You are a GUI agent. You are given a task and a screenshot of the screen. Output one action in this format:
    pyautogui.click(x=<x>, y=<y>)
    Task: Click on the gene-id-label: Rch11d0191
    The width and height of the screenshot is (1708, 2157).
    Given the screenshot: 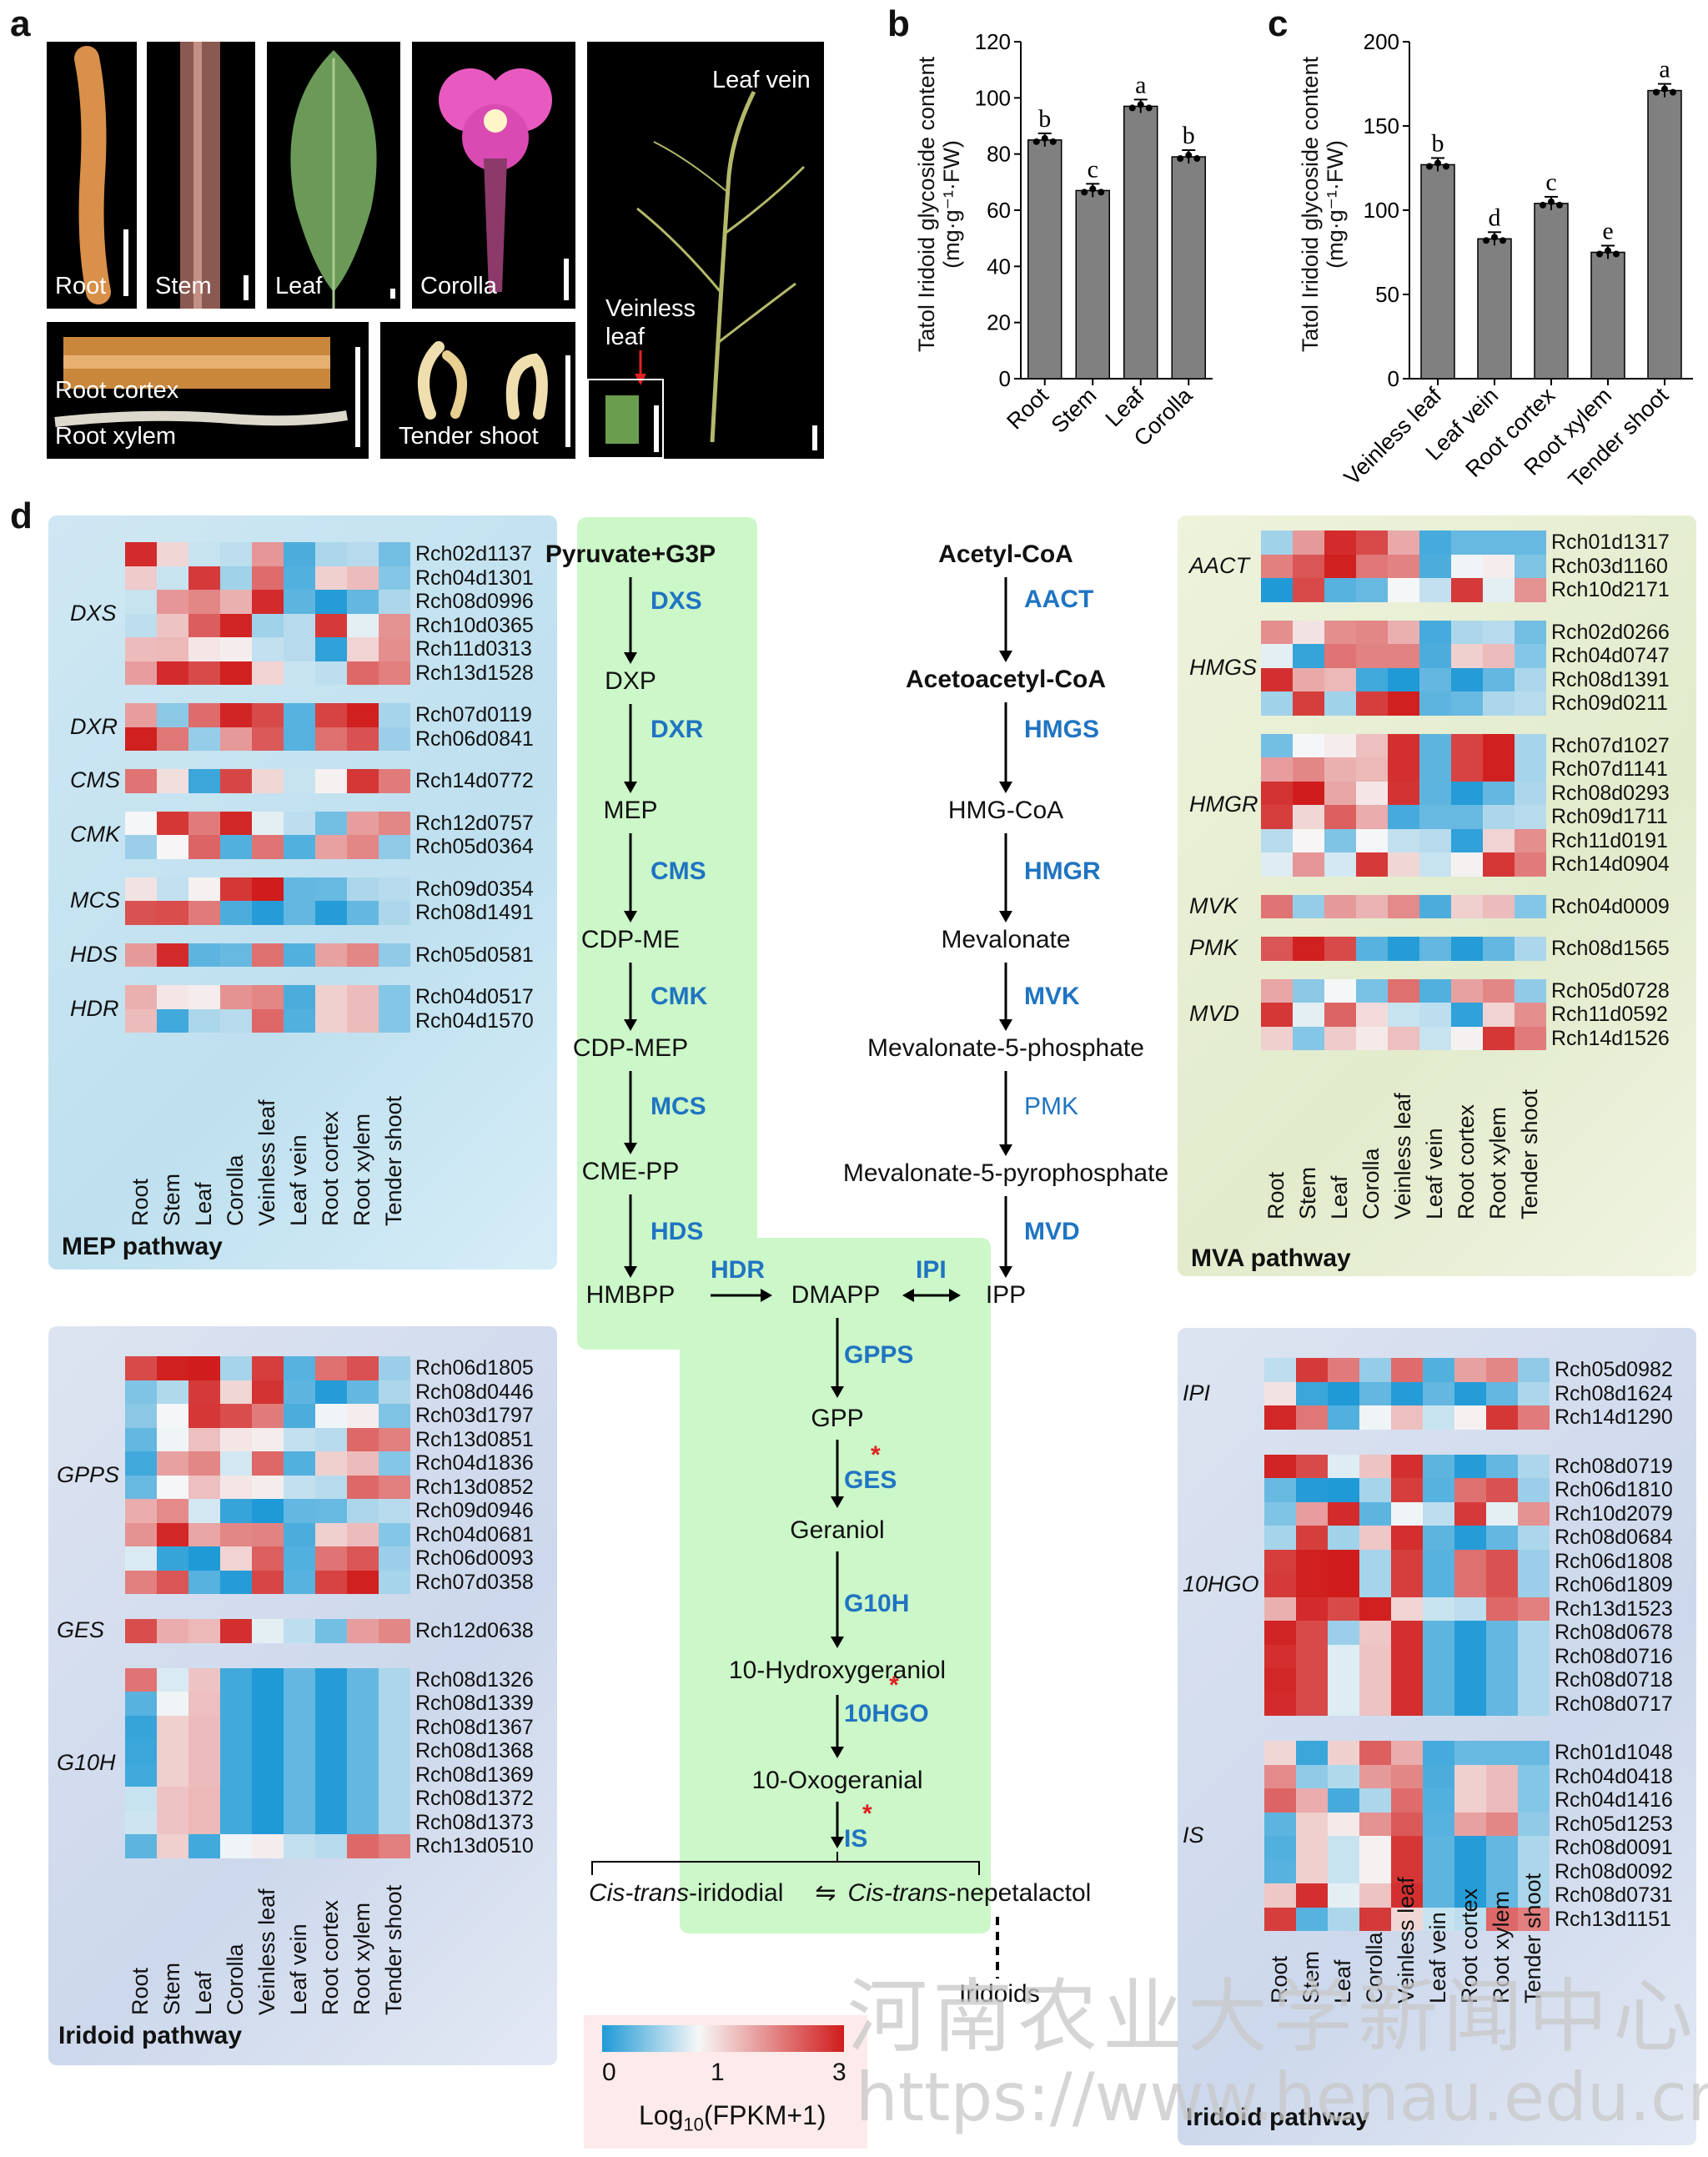 What is the action you would take?
    pyautogui.click(x=1609, y=840)
    